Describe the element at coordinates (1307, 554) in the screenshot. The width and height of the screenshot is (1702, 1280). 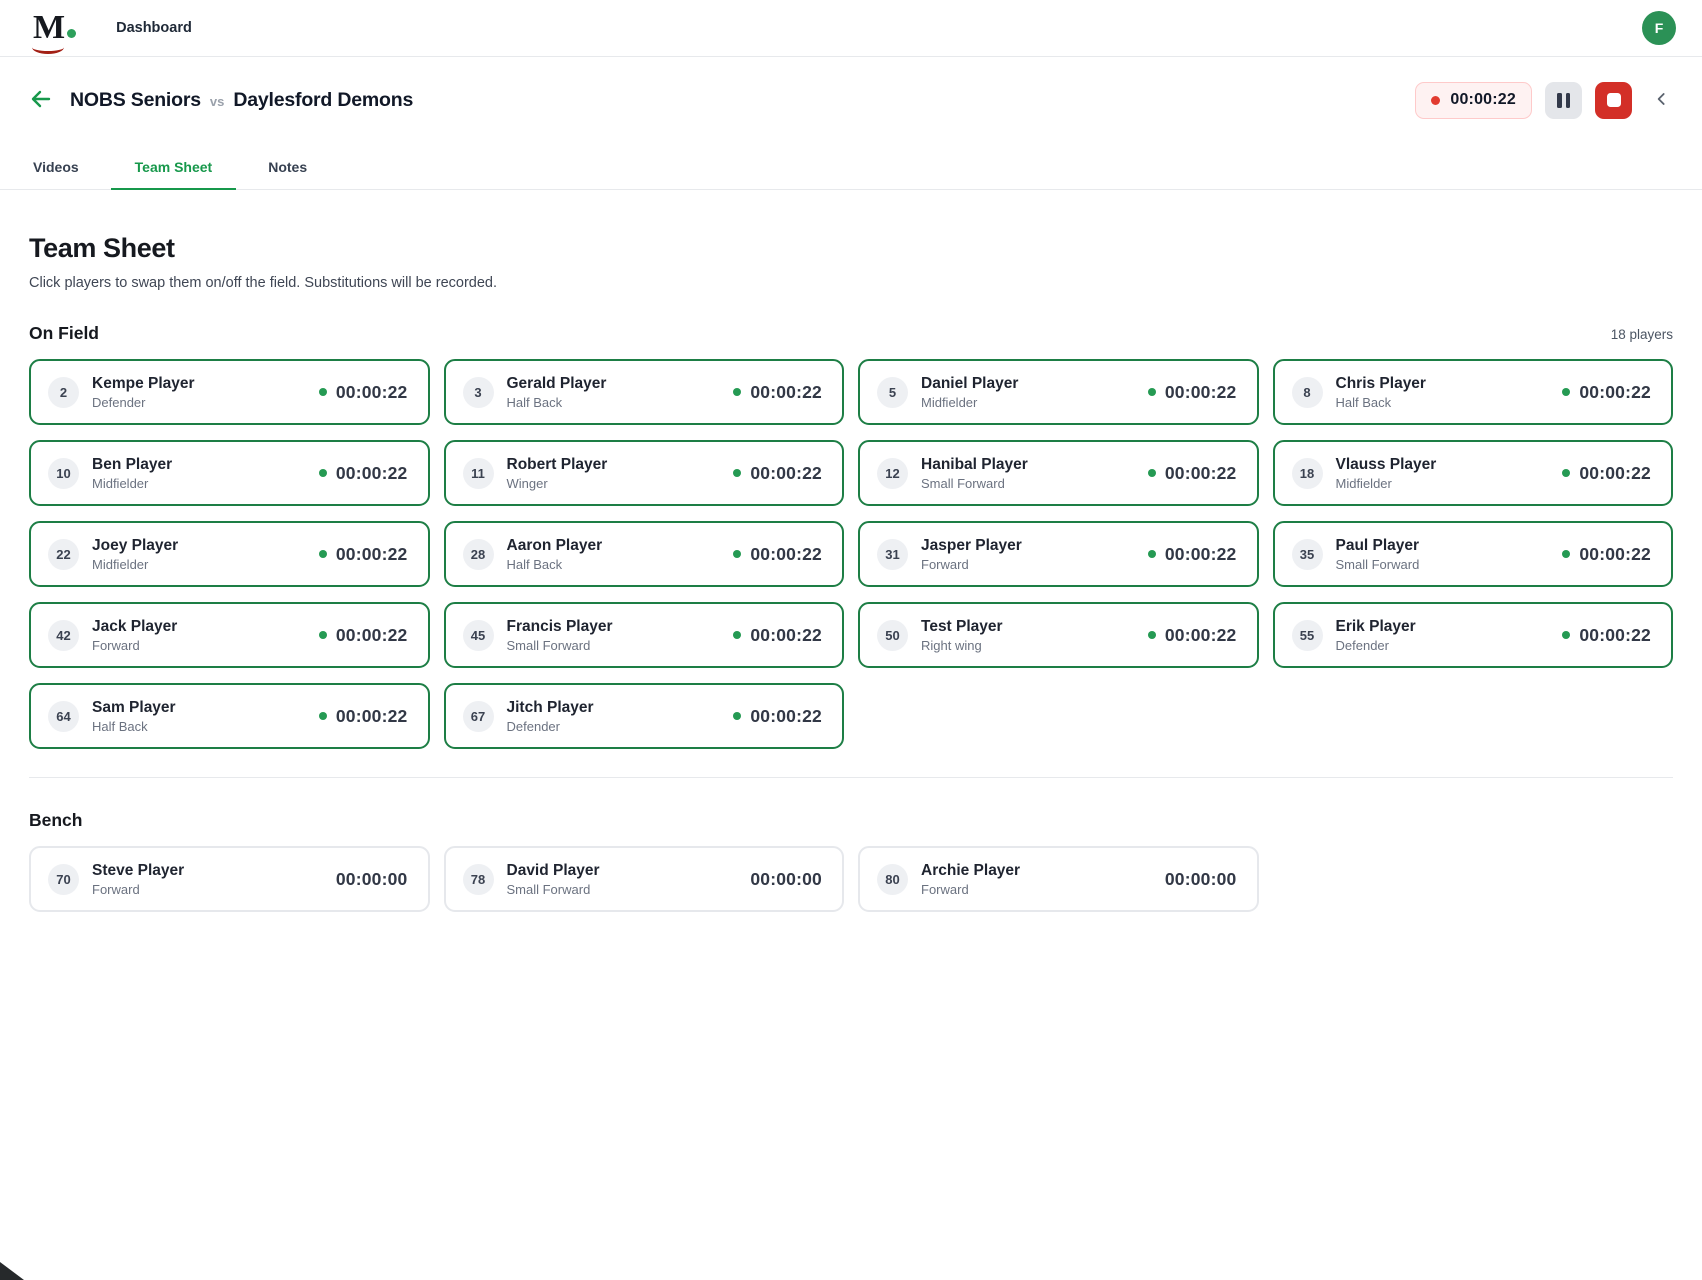
I see `player-number-badge: 35` at that location.